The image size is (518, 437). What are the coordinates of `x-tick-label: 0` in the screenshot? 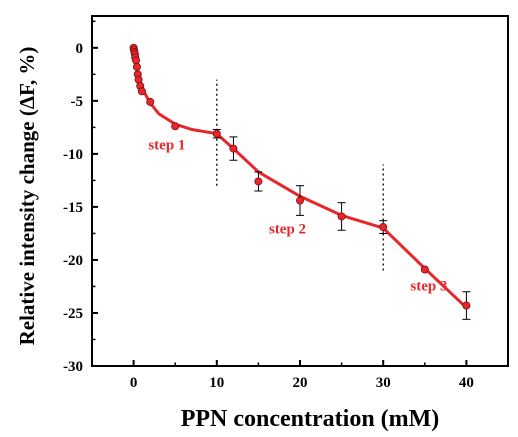 It's located at (134, 383).